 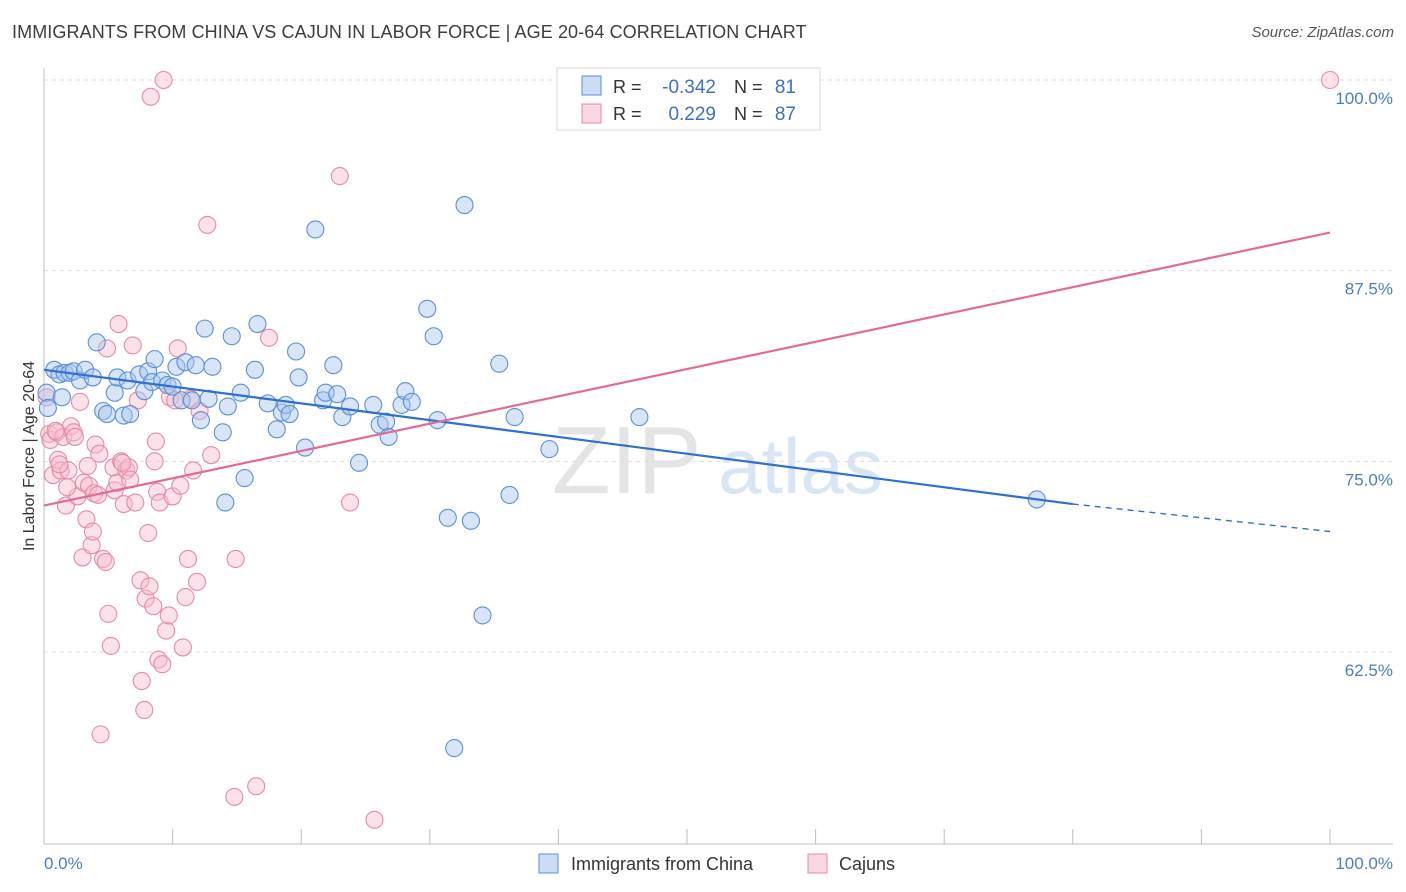 I want to click on stats-r-value-china: -0.342, so click(x=689, y=87).